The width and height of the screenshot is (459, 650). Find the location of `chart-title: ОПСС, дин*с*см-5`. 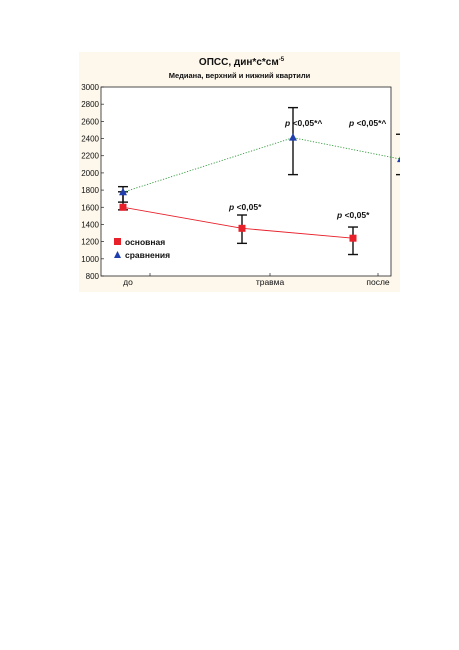

chart-title: ОПСС, дин*с*см-5 is located at coordinates (242, 62).